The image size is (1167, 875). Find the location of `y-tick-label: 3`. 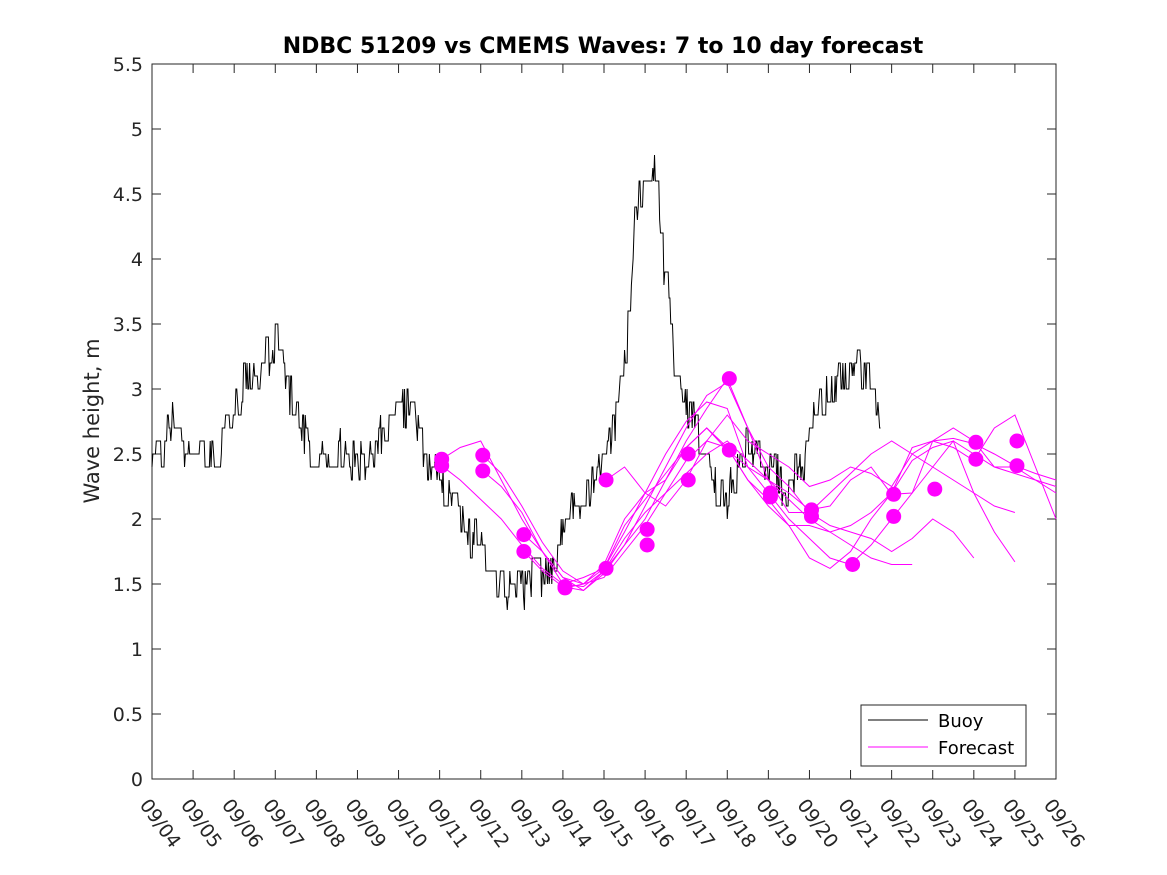

y-tick-label: 3 is located at coordinates (137, 390).